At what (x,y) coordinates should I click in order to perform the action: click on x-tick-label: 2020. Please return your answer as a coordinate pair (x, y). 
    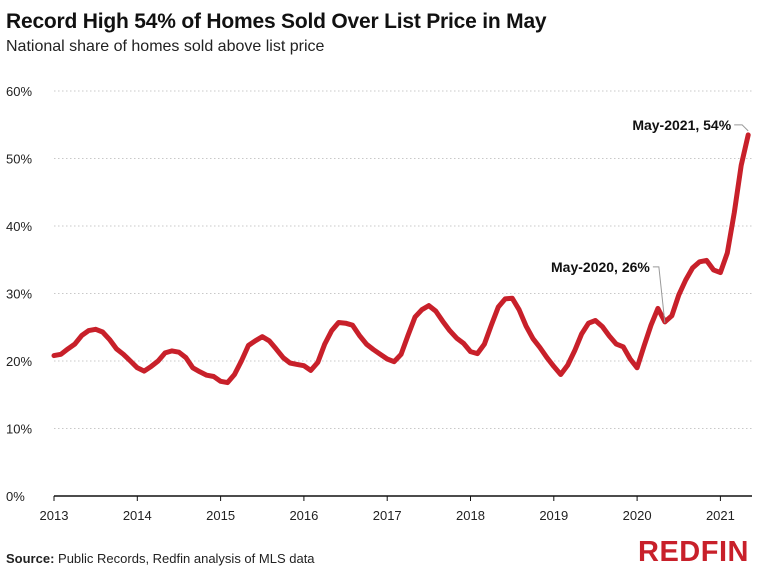
    Looking at the image, I should click on (637, 515).